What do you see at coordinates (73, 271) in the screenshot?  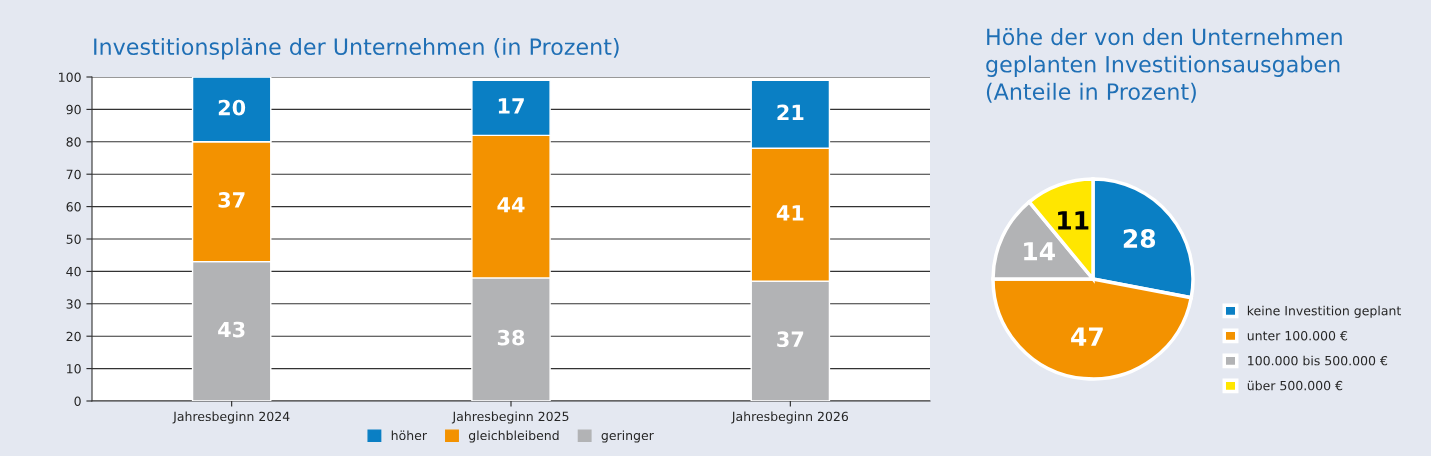 I see `y-tick-label: 40` at bounding box center [73, 271].